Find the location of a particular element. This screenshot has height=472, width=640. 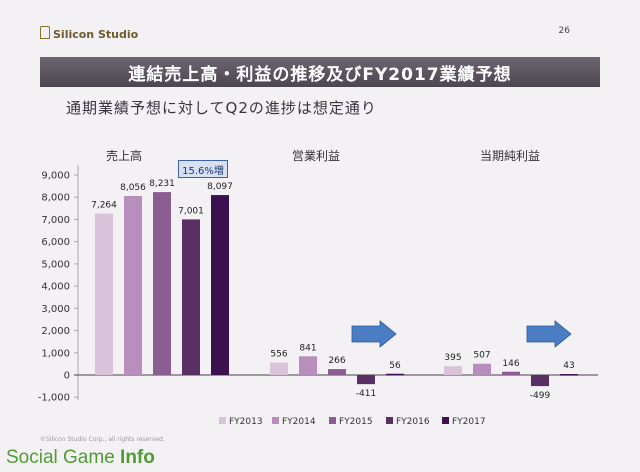

data-label: 266 is located at coordinates (336, 361).